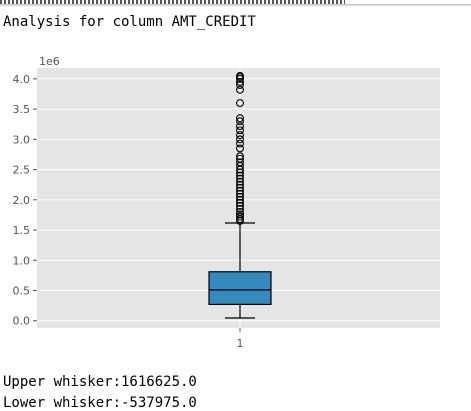 The height and width of the screenshot is (411, 471). I want to click on y-tick-label: 0.5, so click(22, 291).